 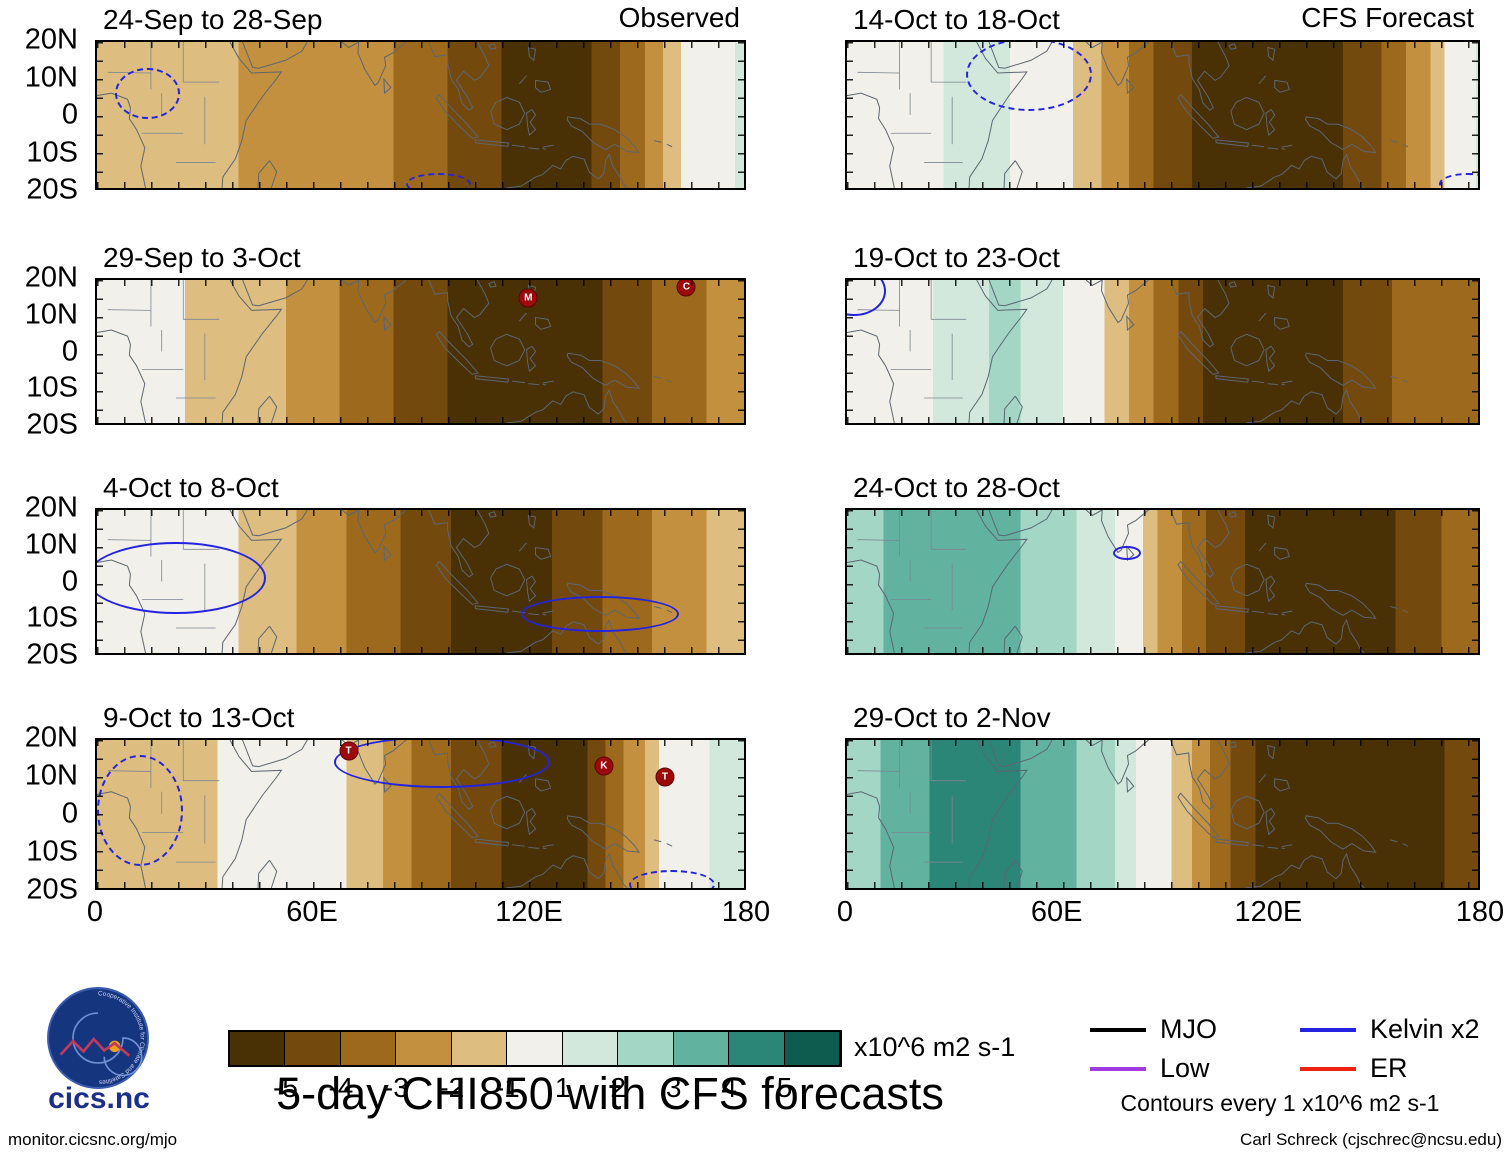 I want to click on legend-item-er: ER, so click(x=1354, y=1068).